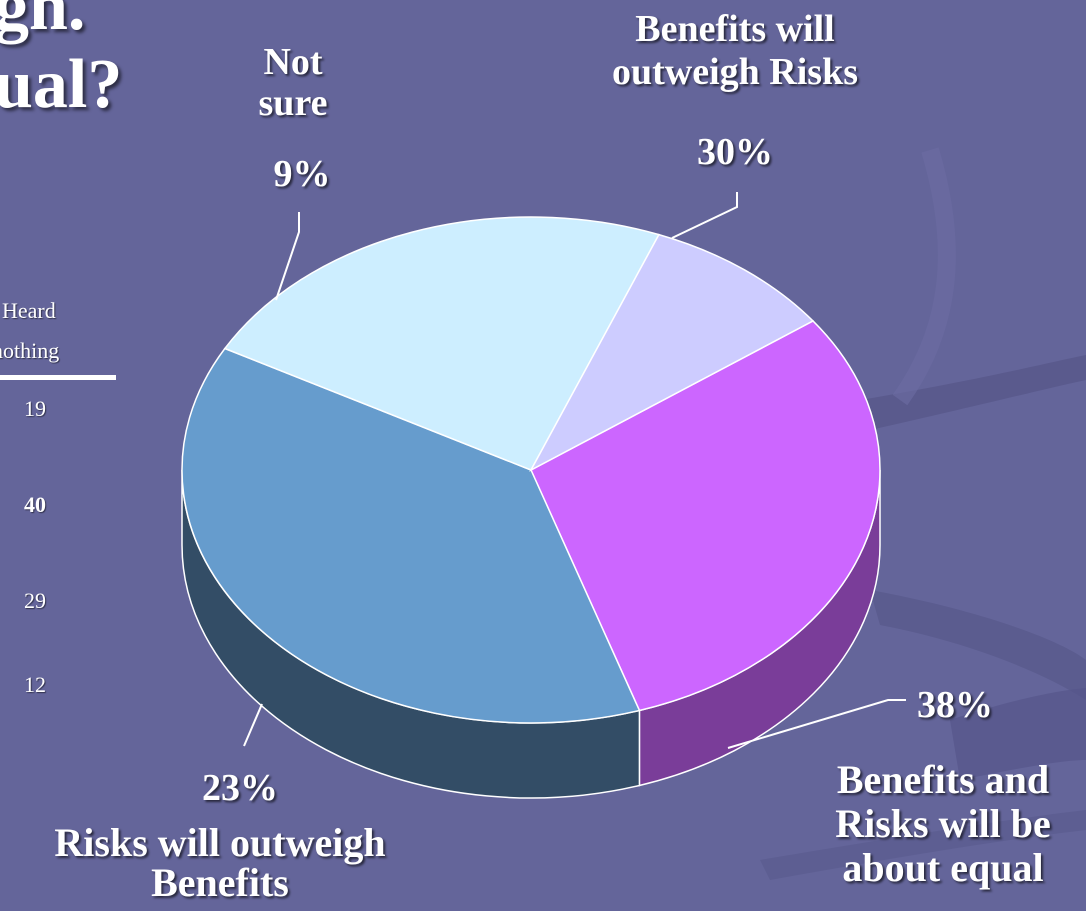 Image resolution: width=1086 pixels, height=911 pixels. Describe the element at coordinates (293, 62) in the screenshot. I see `label-not-sure-line1: Not` at that location.